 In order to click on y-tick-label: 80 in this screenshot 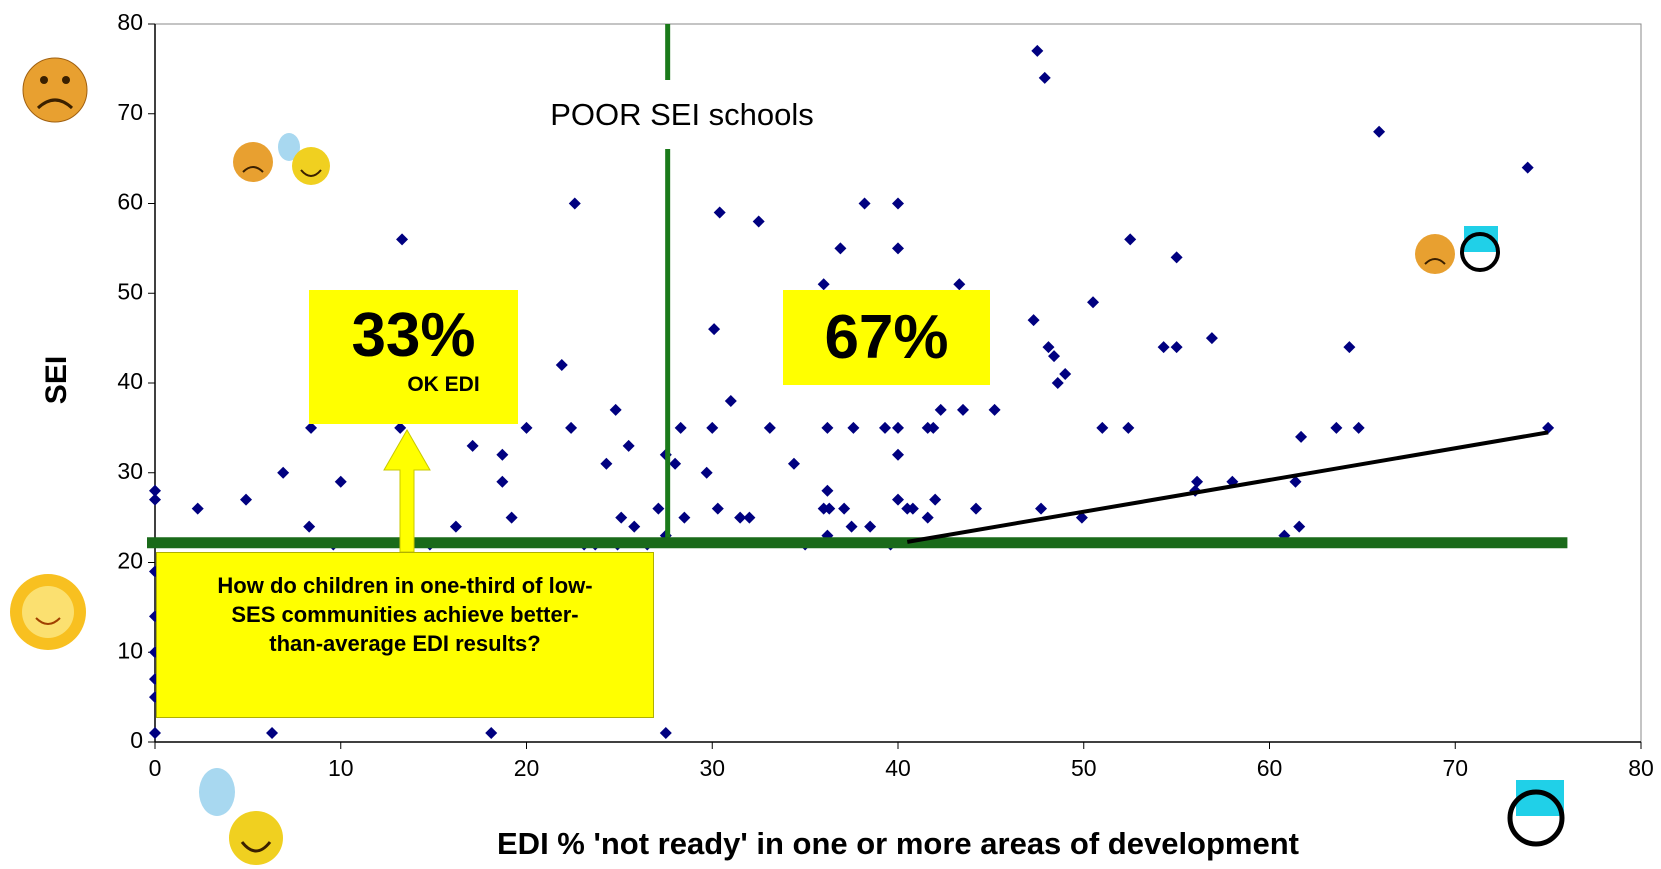, I will do `click(130, 22)`.